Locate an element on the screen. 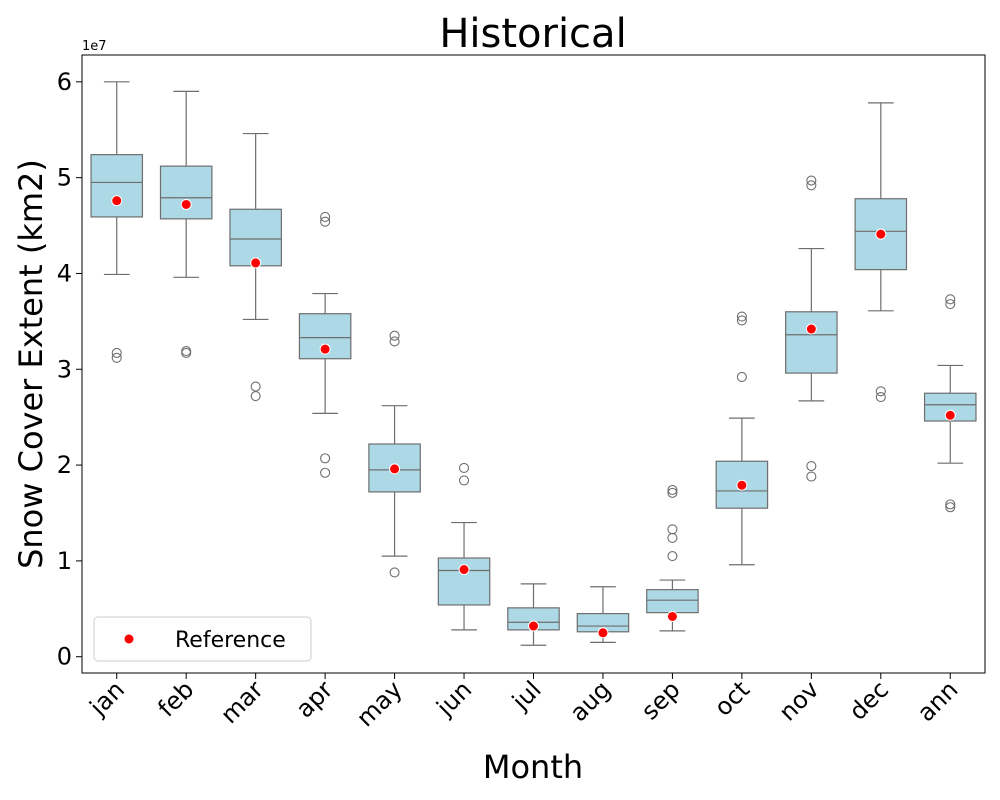  box-jul is located at coordinates (533, 614).